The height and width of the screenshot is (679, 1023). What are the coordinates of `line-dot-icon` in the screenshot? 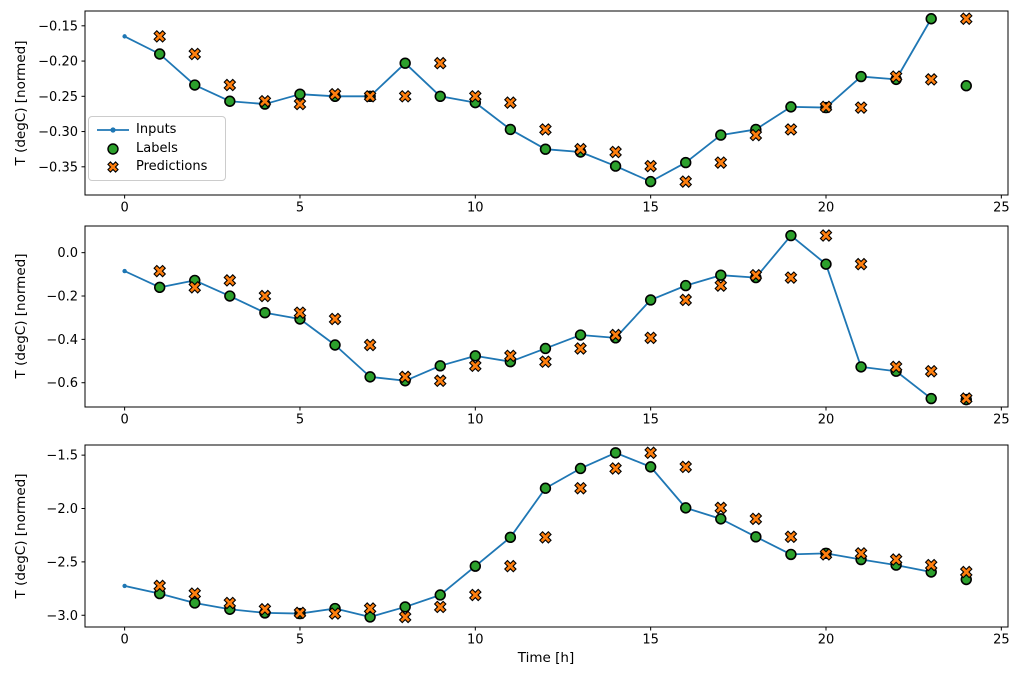 It's located at (113, 130).